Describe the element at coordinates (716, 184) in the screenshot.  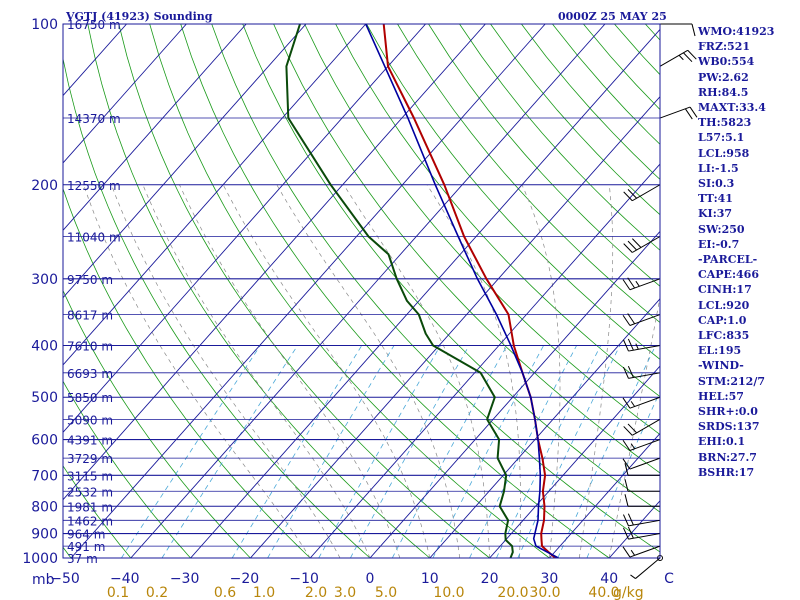
I see `index-item: SI:0.3` at that location.